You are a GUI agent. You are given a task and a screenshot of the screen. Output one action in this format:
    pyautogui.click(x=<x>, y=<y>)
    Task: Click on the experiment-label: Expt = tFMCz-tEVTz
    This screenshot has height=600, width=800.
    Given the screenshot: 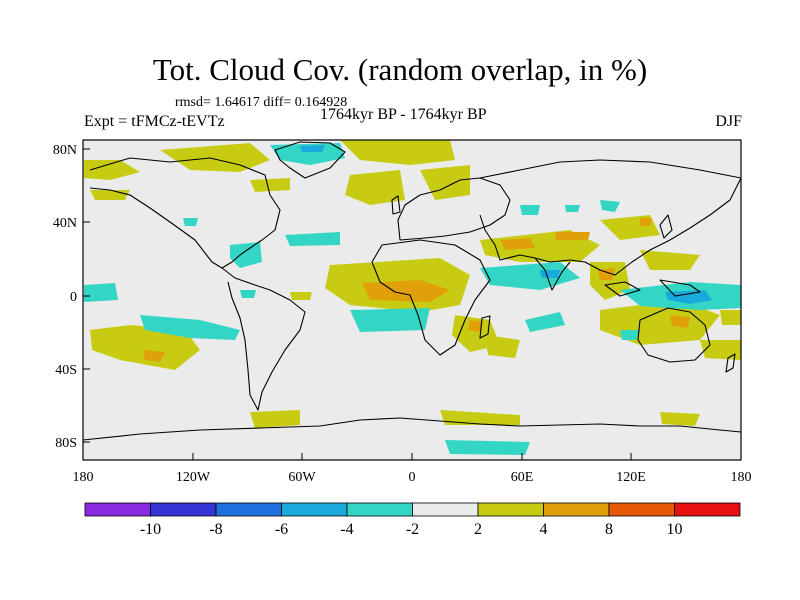 What is the action you would take?
    pyautogui.click(x=154, y=121)
    